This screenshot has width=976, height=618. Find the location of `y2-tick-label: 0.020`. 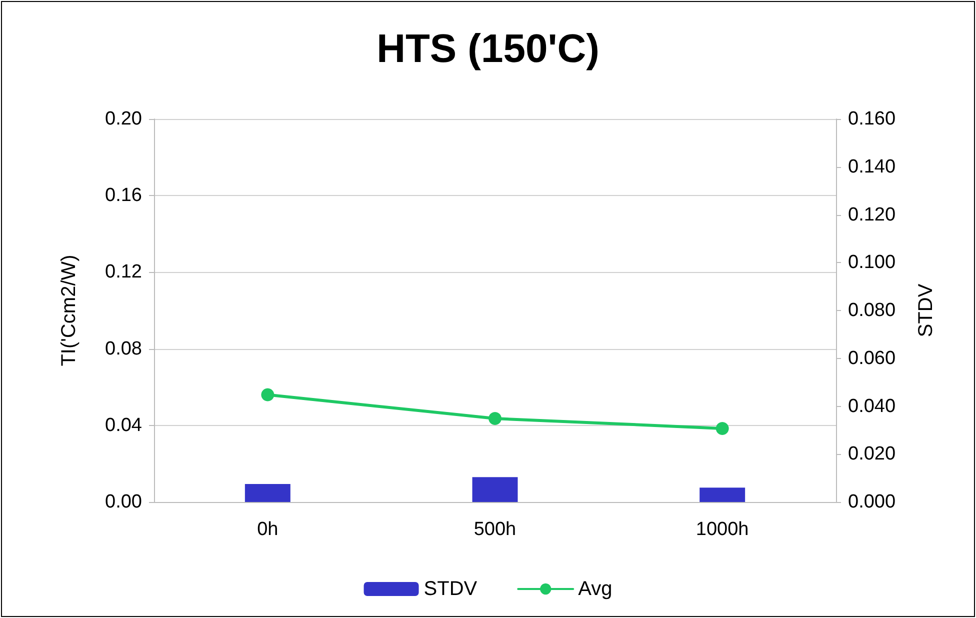

y2-tick-label: 0.020 is located at coordinates (872, 454).